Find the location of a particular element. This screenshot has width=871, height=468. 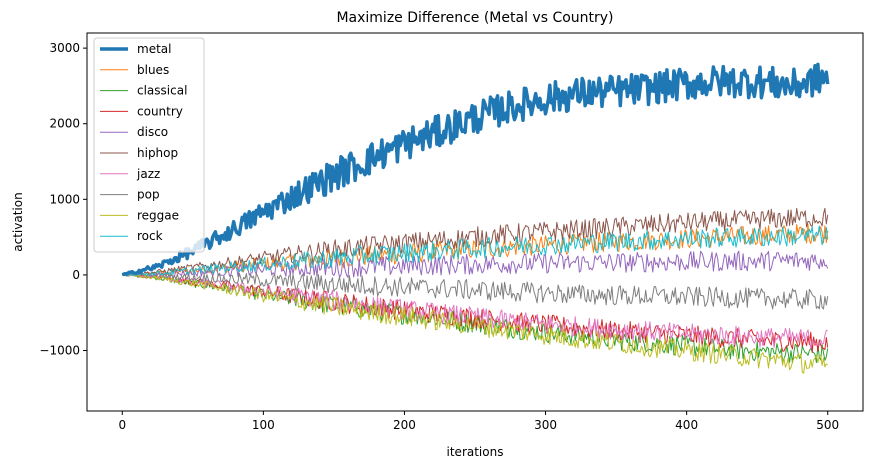

series-line-disco is located at coordinates (475, 264).